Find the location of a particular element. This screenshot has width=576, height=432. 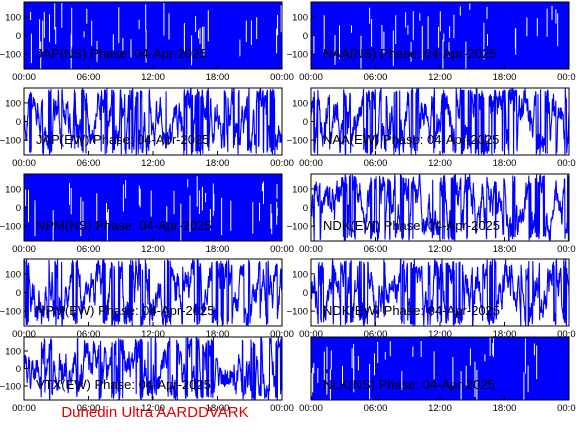

panel-title: JAP(EW) Phase: 04-Apr-2025 is located at coordinates (122, 139).